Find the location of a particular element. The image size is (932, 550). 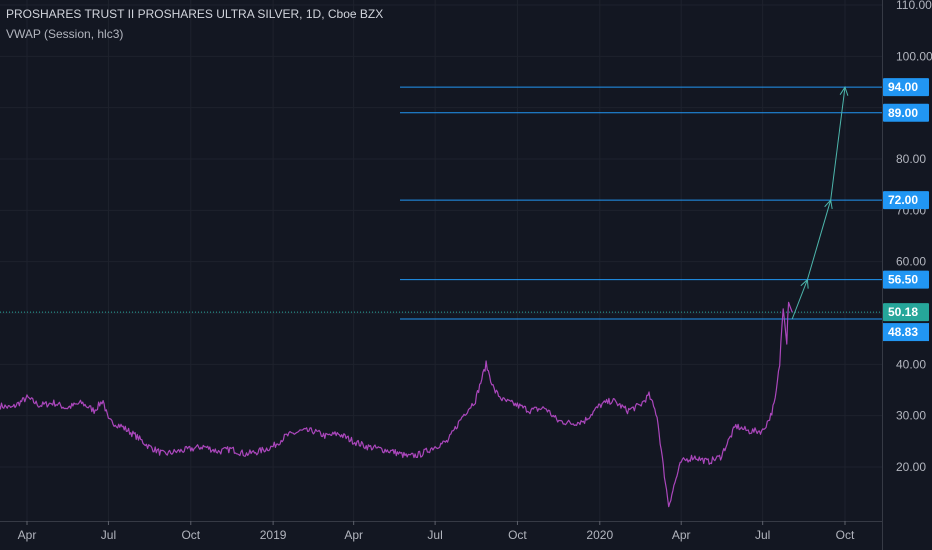

level-price-tag: 72.00 is located at coordinates (906, 200).